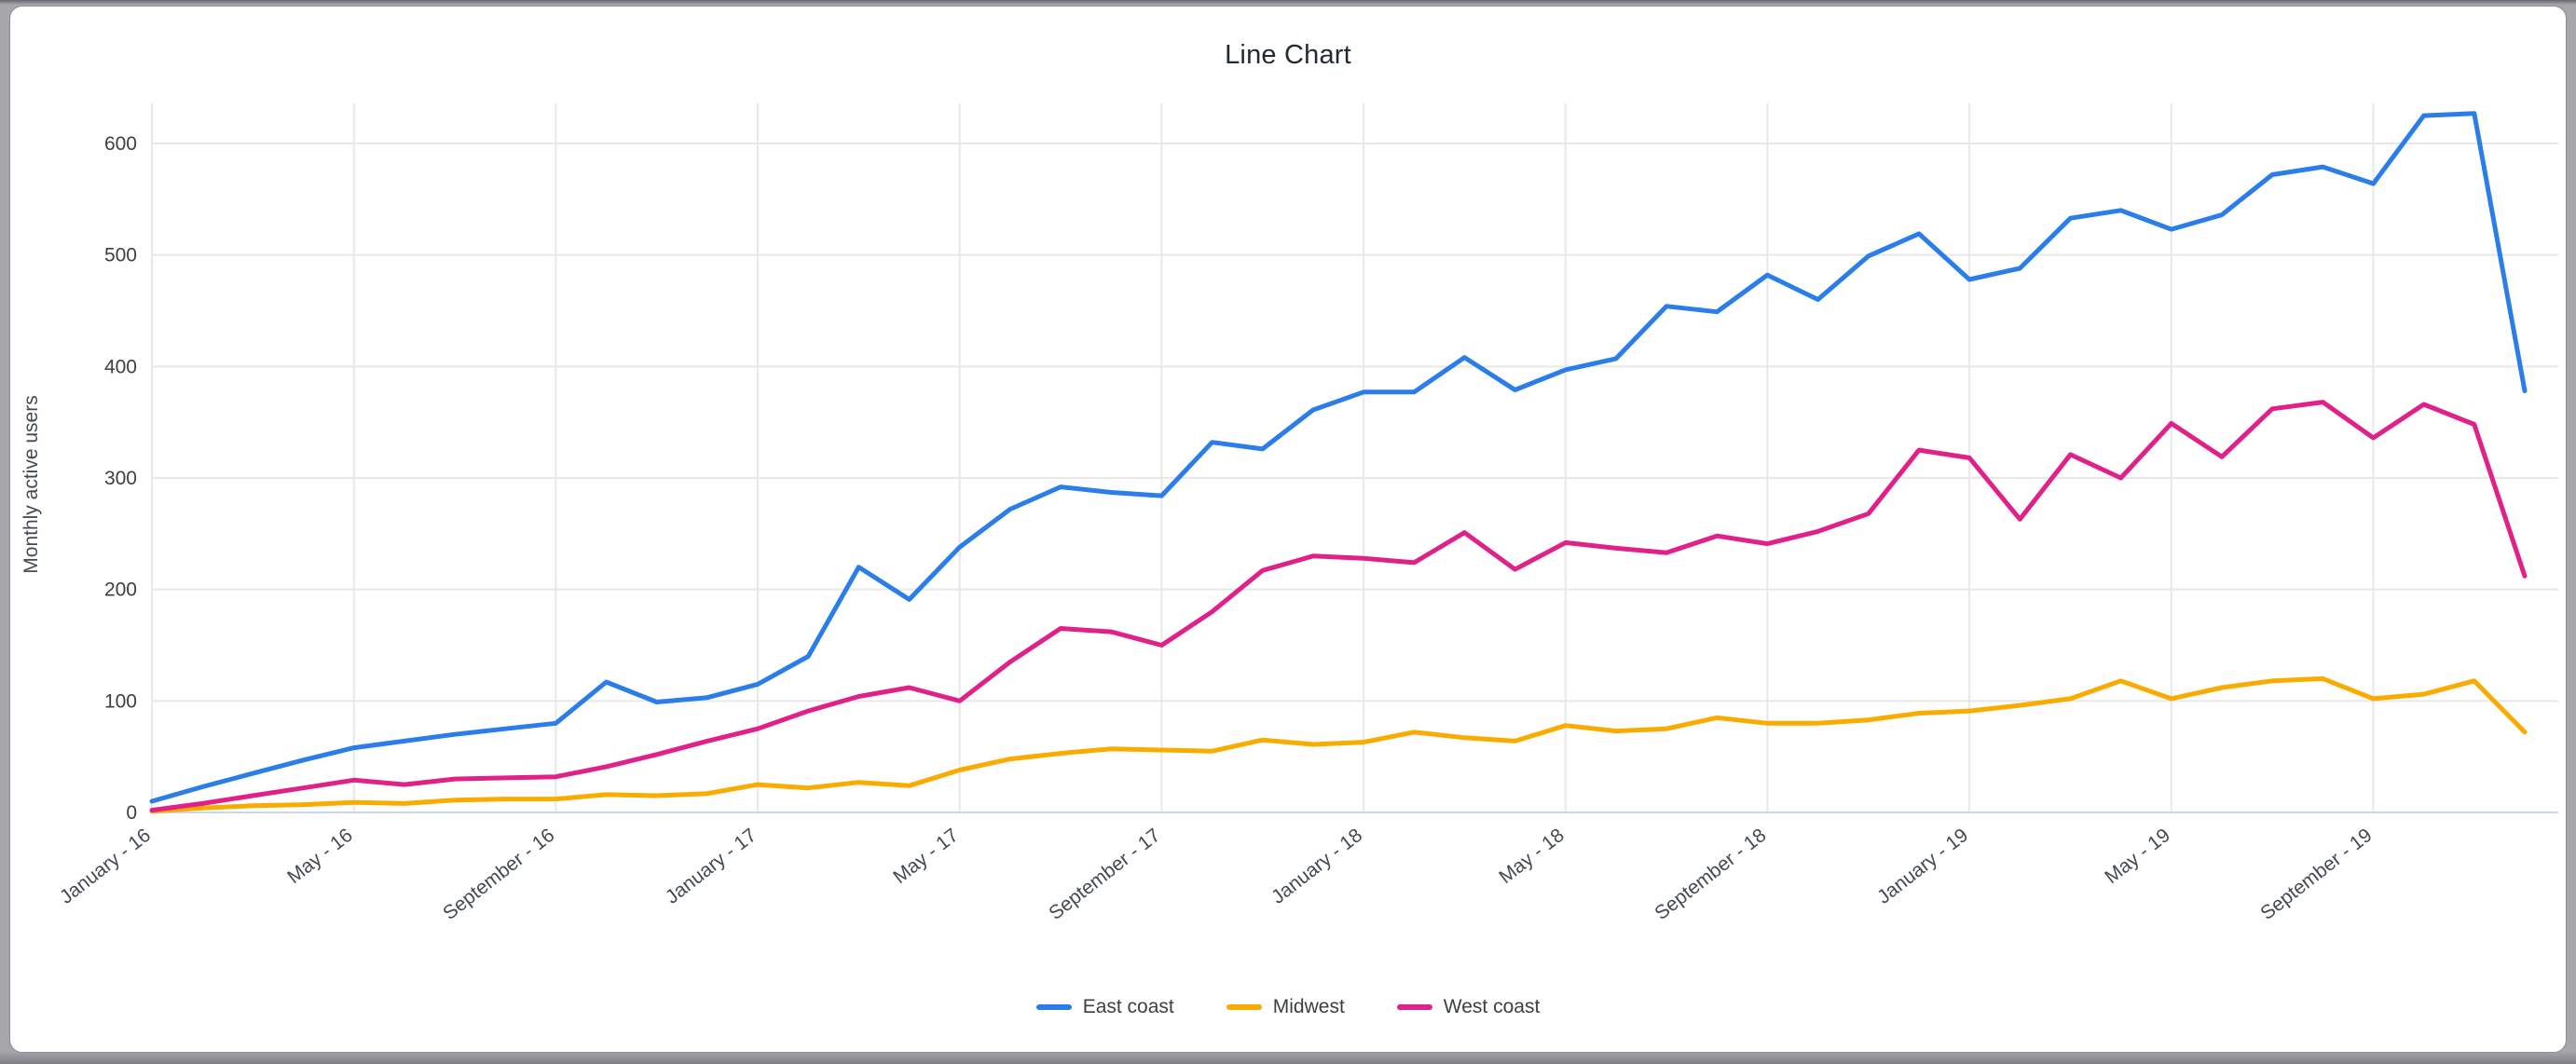 The height and width of the screenshot is (1064, 2576). I want to click on y-tick-label: 600, so click(120, 144).